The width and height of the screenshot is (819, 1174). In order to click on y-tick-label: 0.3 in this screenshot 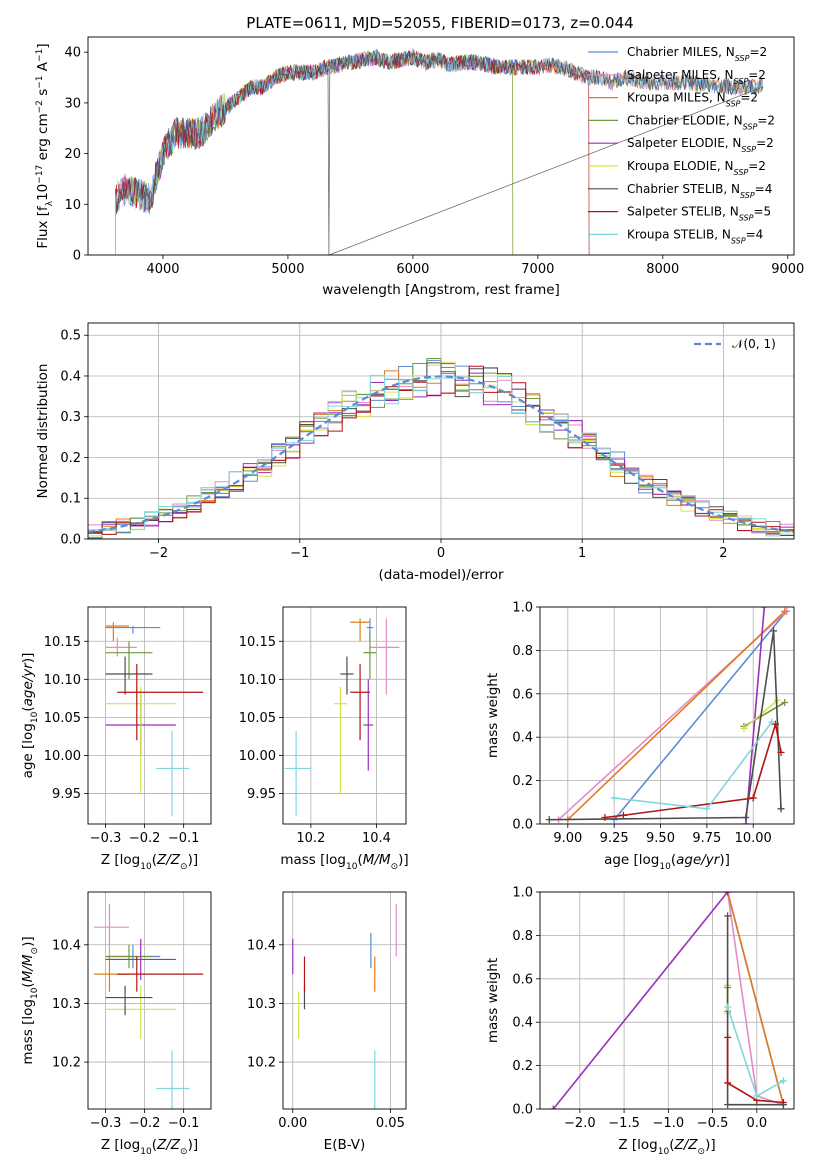, I will do `click(70, 417)`.